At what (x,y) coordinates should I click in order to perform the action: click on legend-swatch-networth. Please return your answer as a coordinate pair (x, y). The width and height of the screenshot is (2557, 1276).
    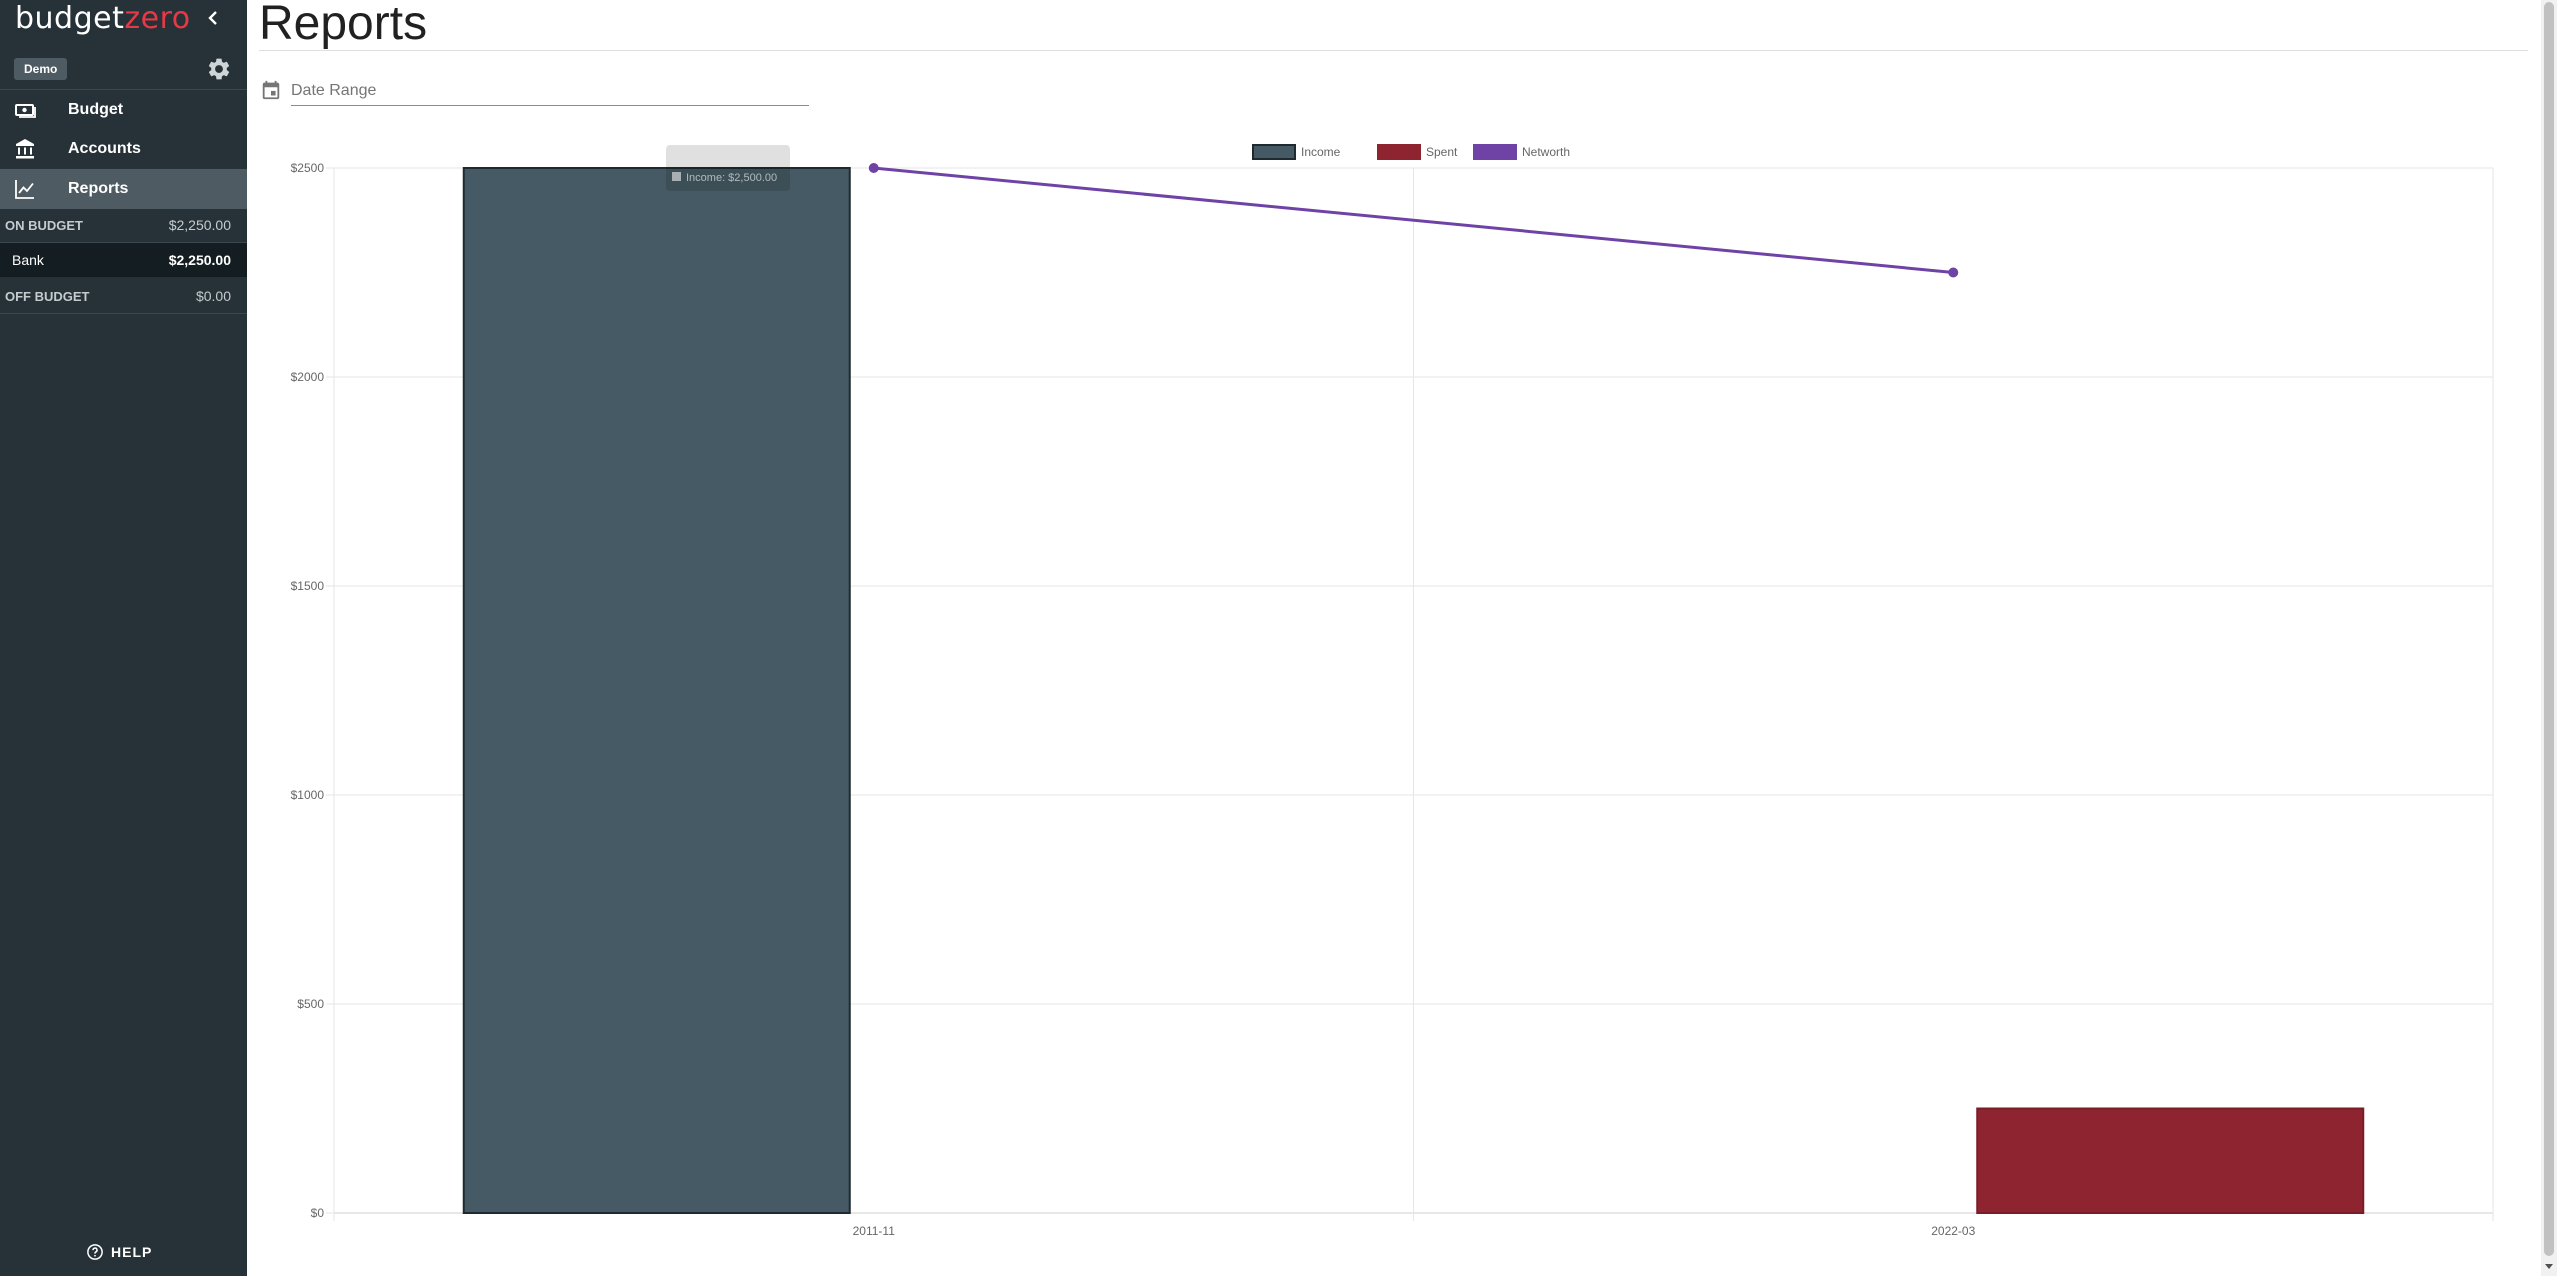
    Looking at the image, I should click on (1495, 152).